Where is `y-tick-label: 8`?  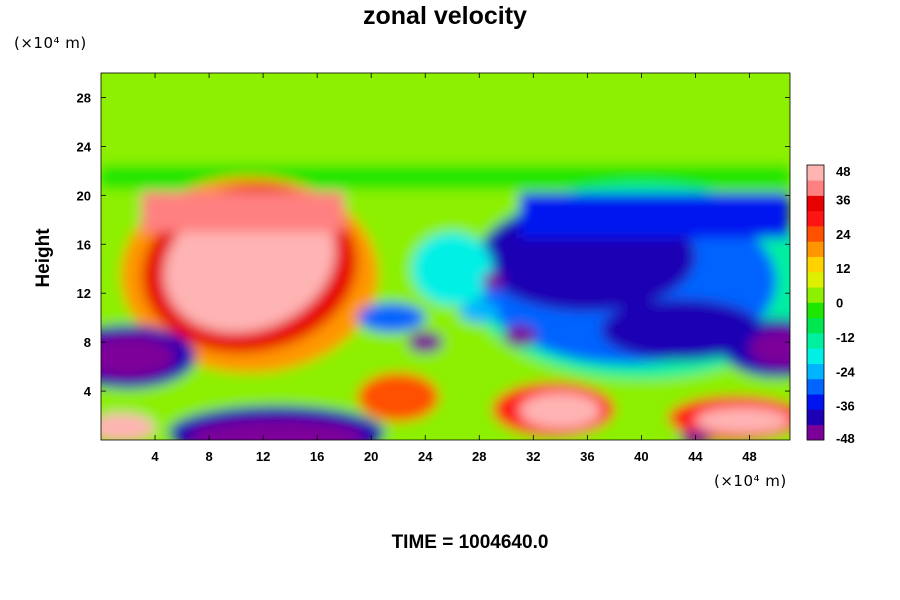
y-tick-label: 8 is located at coordinates (87, 342).